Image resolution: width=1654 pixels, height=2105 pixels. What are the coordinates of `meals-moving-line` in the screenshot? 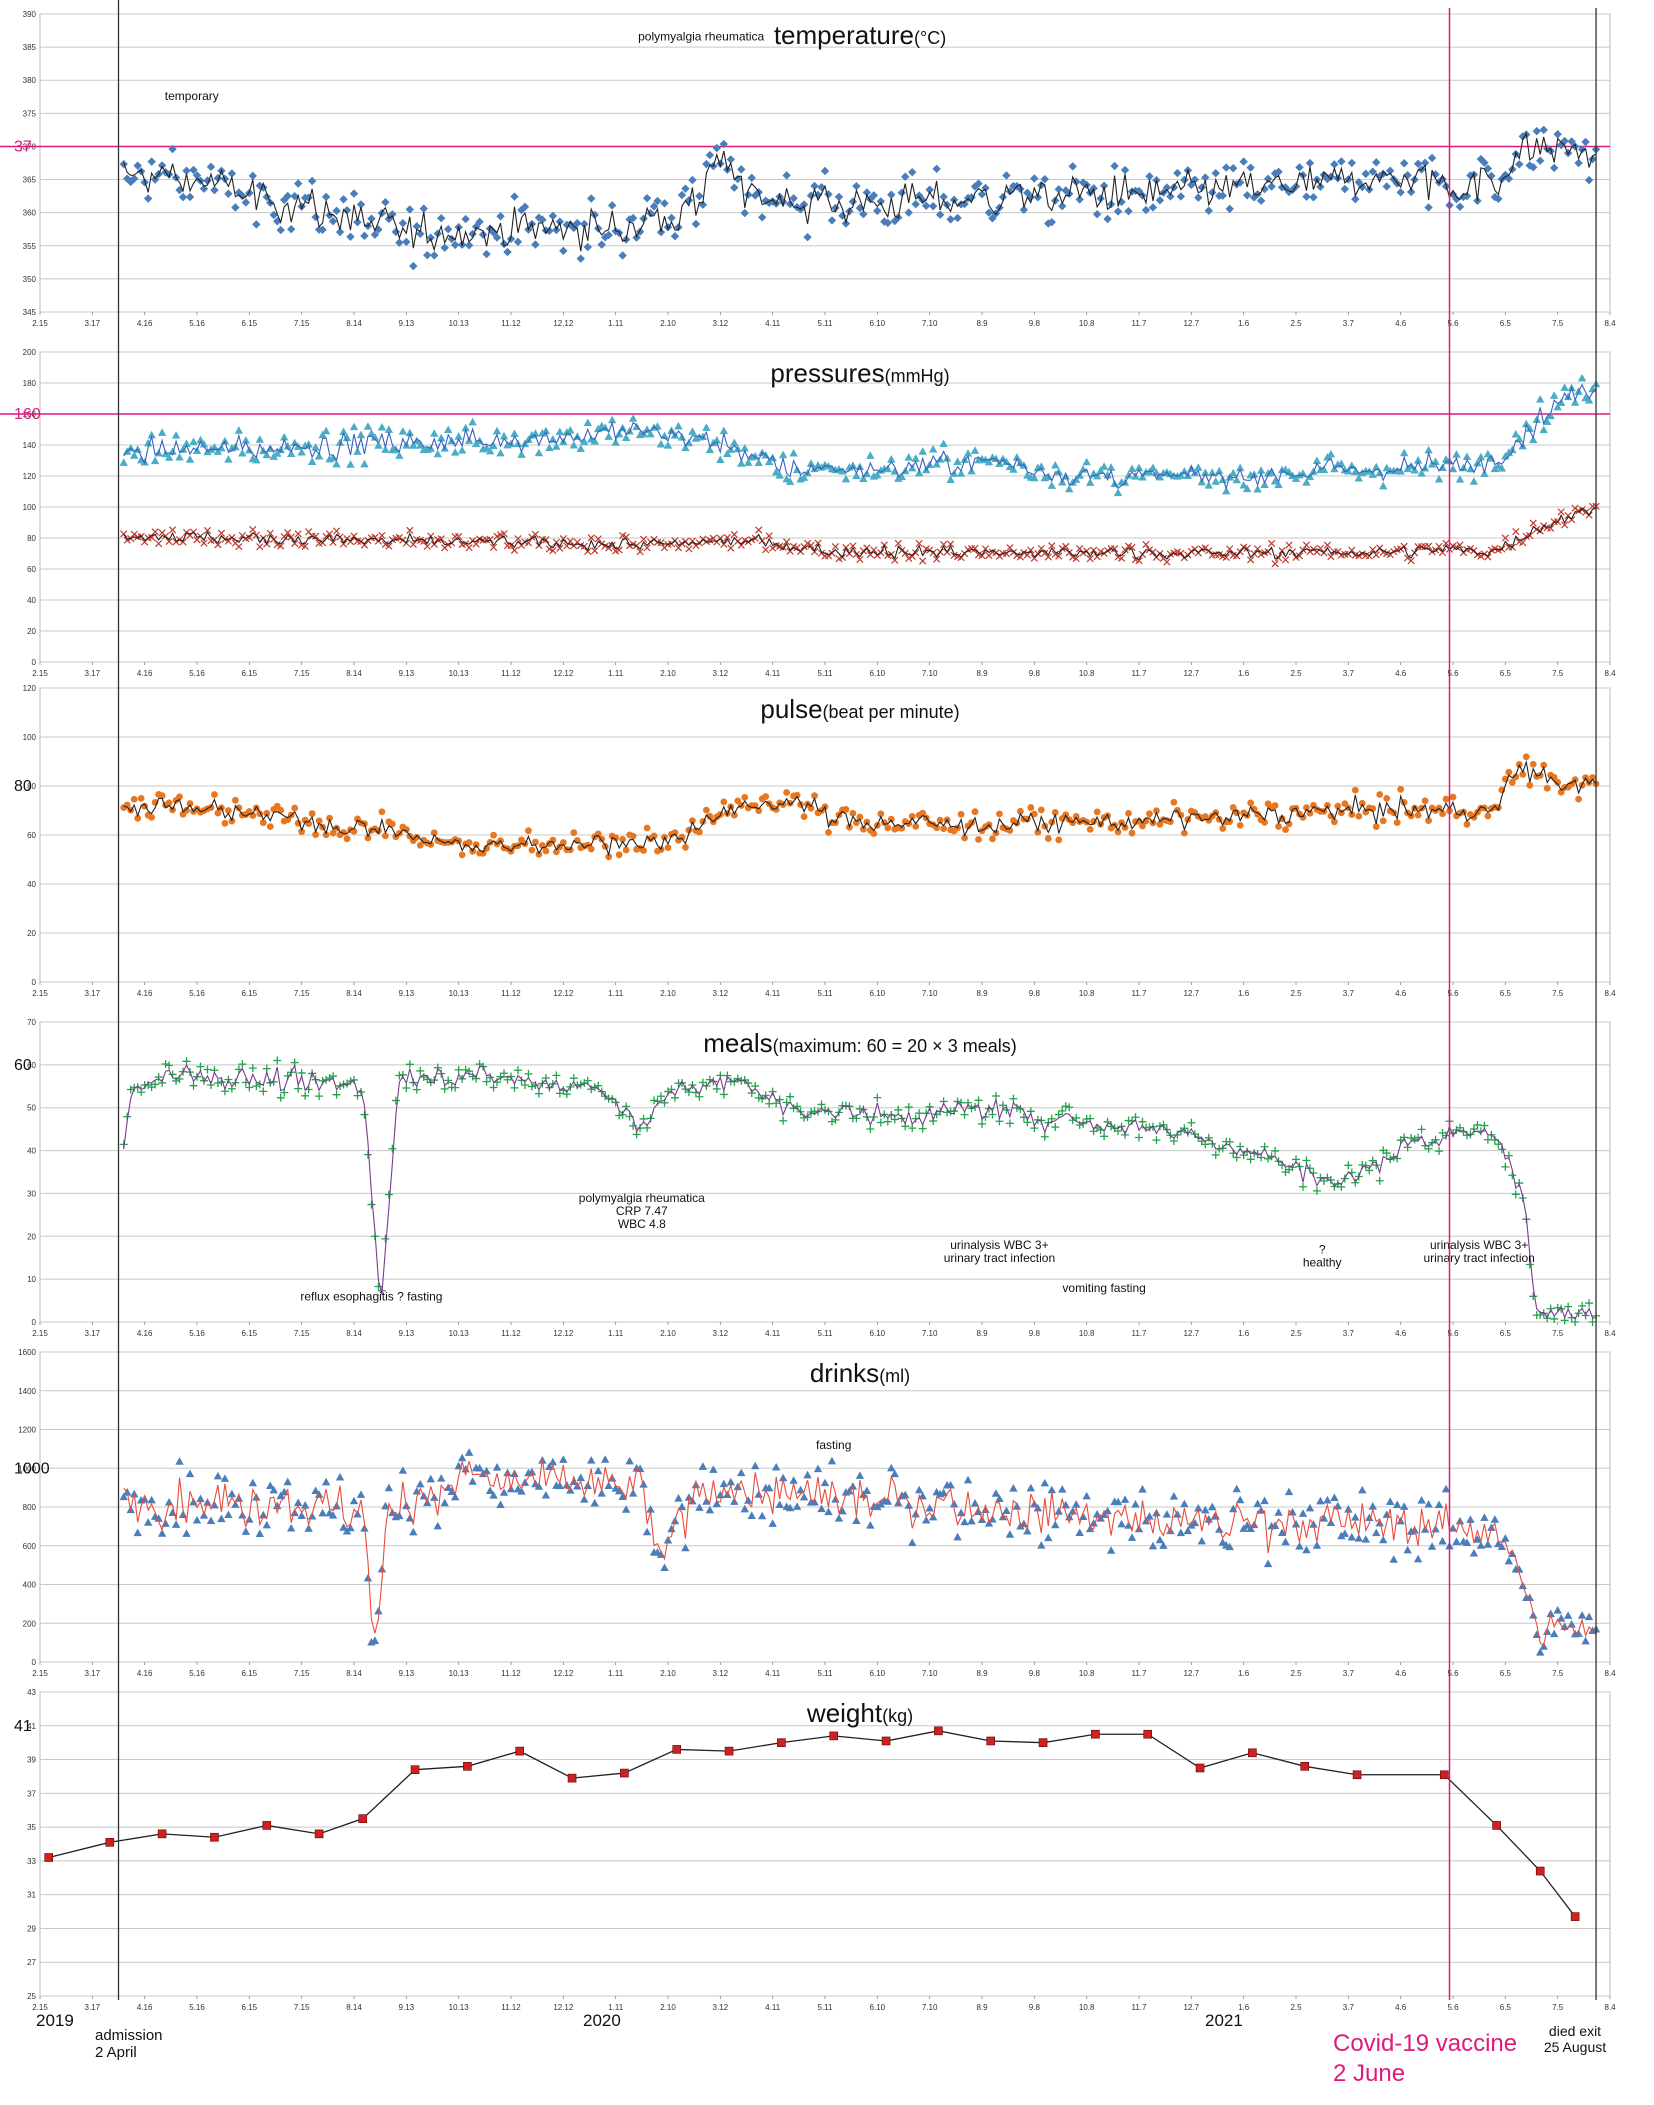 It's located at (860, 1191).